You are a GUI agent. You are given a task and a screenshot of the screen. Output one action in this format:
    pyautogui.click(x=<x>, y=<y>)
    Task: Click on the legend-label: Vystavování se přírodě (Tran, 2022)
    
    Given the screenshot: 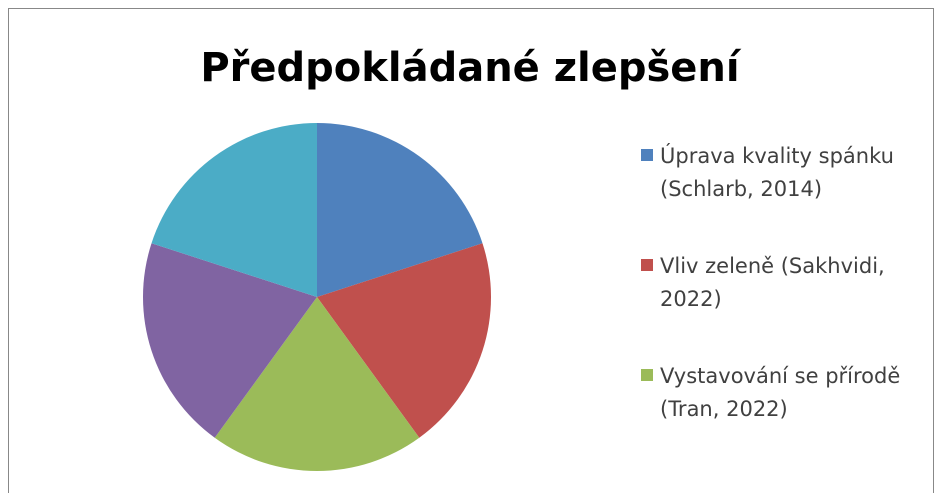 What is the action you would take?
    pyautogui.click(x=780, y=392)
    